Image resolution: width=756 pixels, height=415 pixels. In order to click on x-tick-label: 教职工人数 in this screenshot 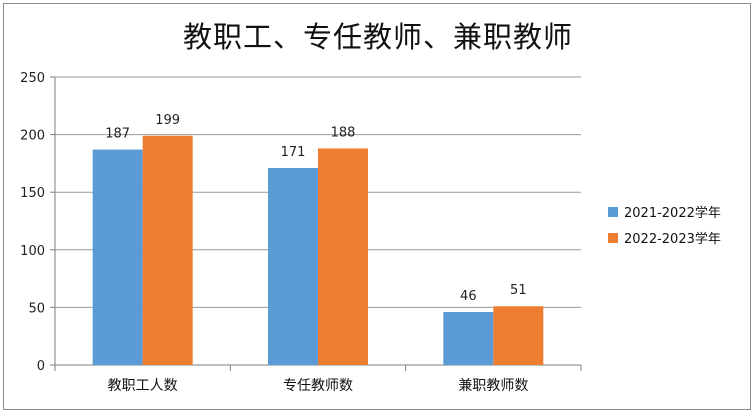, I will do `click(143, 386)`.